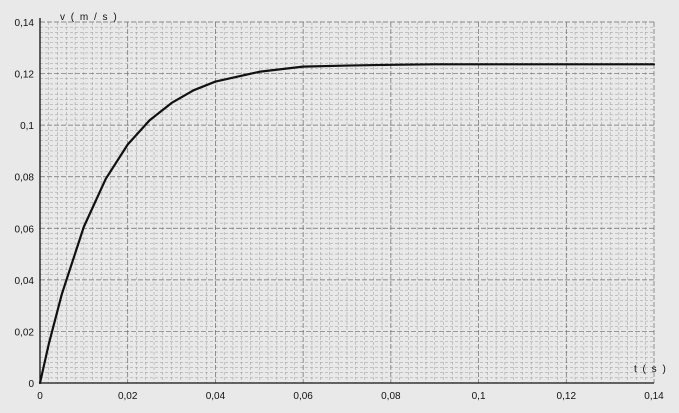  Describe the element at coordinates (350, 396) in the screenshot. I see `x-tick-labels: 0 0,02 0,04 0,06 0,08 0,1 0,12 0,14` at that location.